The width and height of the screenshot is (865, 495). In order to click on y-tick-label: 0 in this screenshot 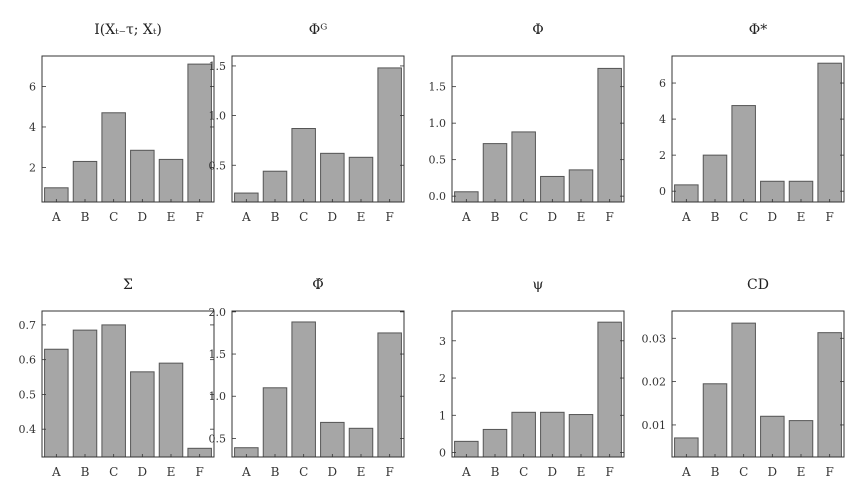, I will do `click(442, 453)`.